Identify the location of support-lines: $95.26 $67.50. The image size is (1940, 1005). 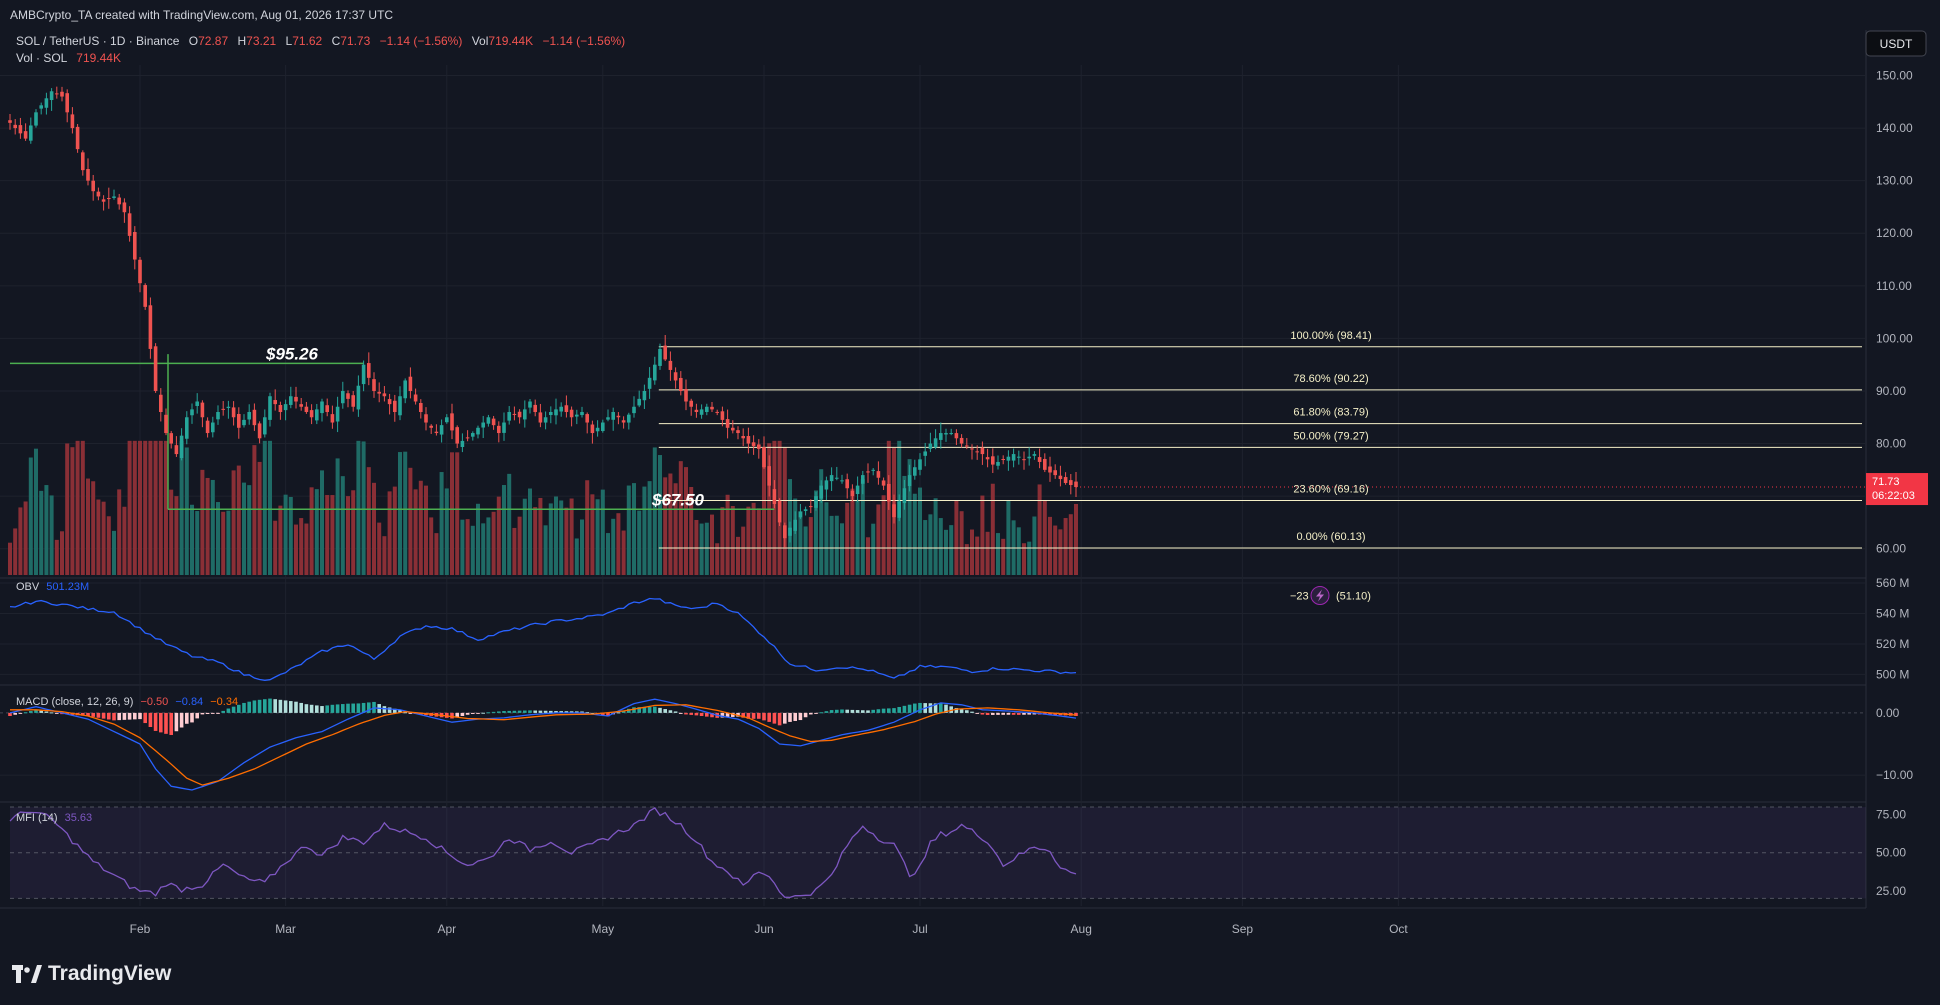
(392, 427).